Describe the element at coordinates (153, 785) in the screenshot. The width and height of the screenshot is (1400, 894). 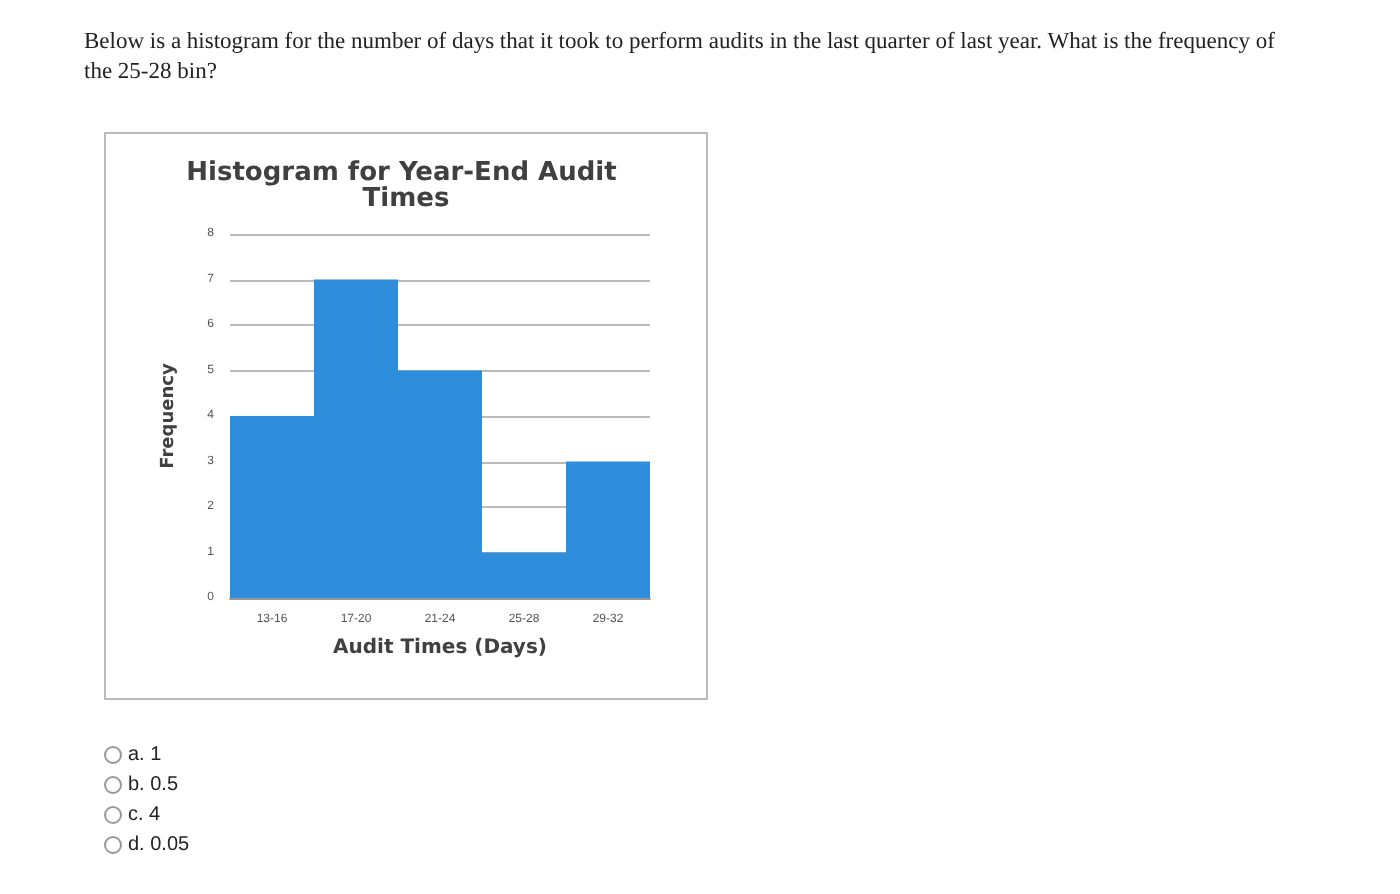
I see `text: b. 0.5` at that location.